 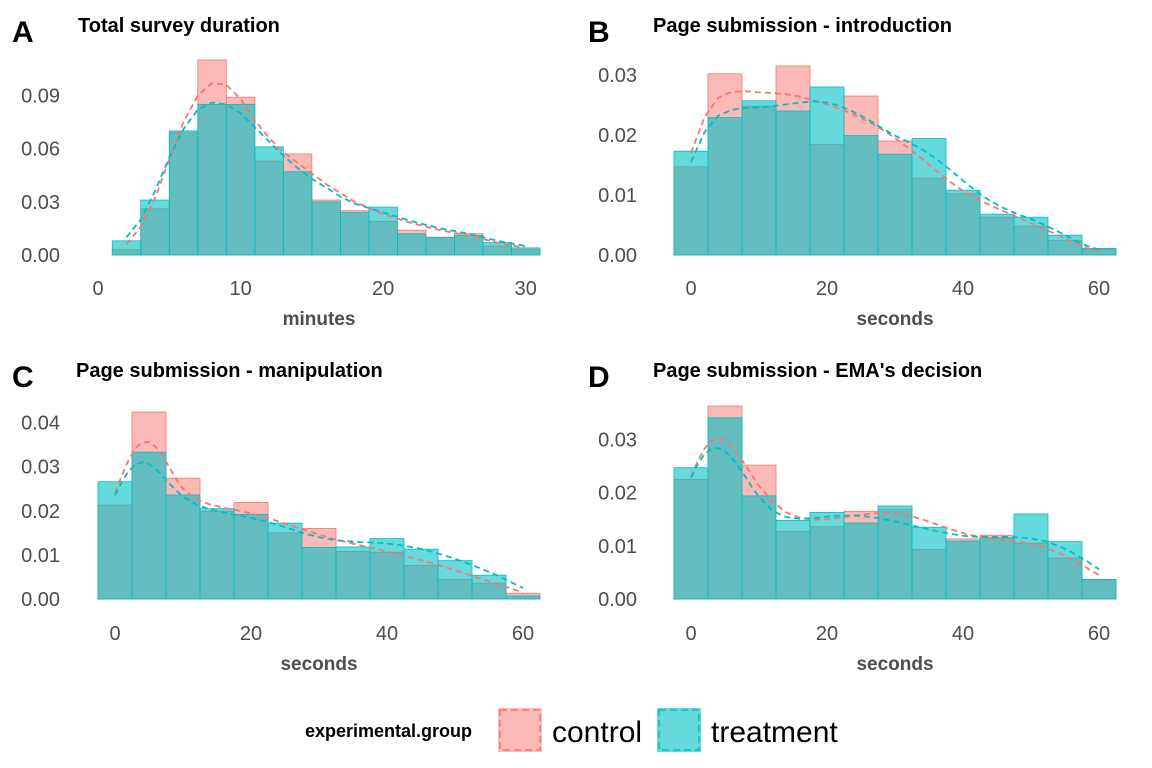 I want to click on x-tick-label: 10, so click(x=240, y=289).